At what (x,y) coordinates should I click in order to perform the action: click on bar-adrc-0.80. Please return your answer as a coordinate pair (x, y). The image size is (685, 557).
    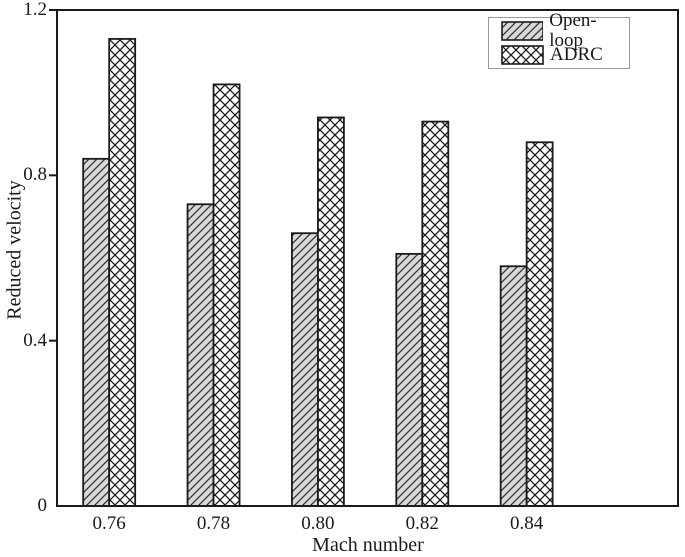
    Looking at the image, I should click on (331, 311).